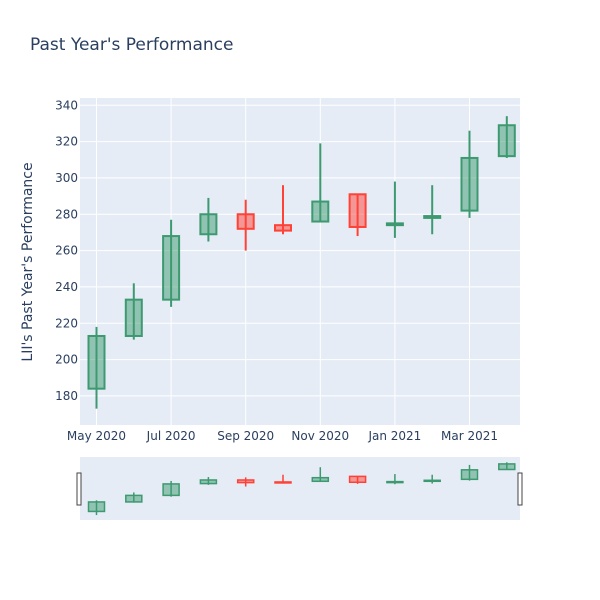 This screenshot has height=600, width=600. Describe the element at coordinates (245, 436) in the screenshot. I see `x-tick-label: Sep 2020` at that location.